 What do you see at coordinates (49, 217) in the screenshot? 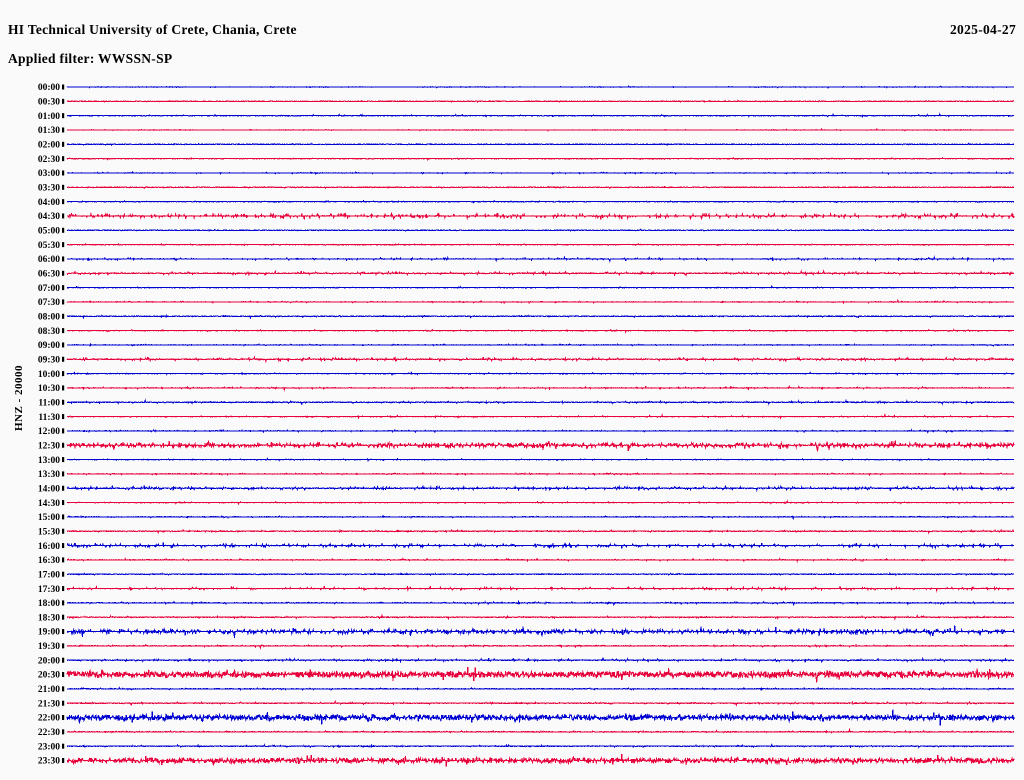
I see `row-time-label: 04:30` at bounding box center [49, 217].